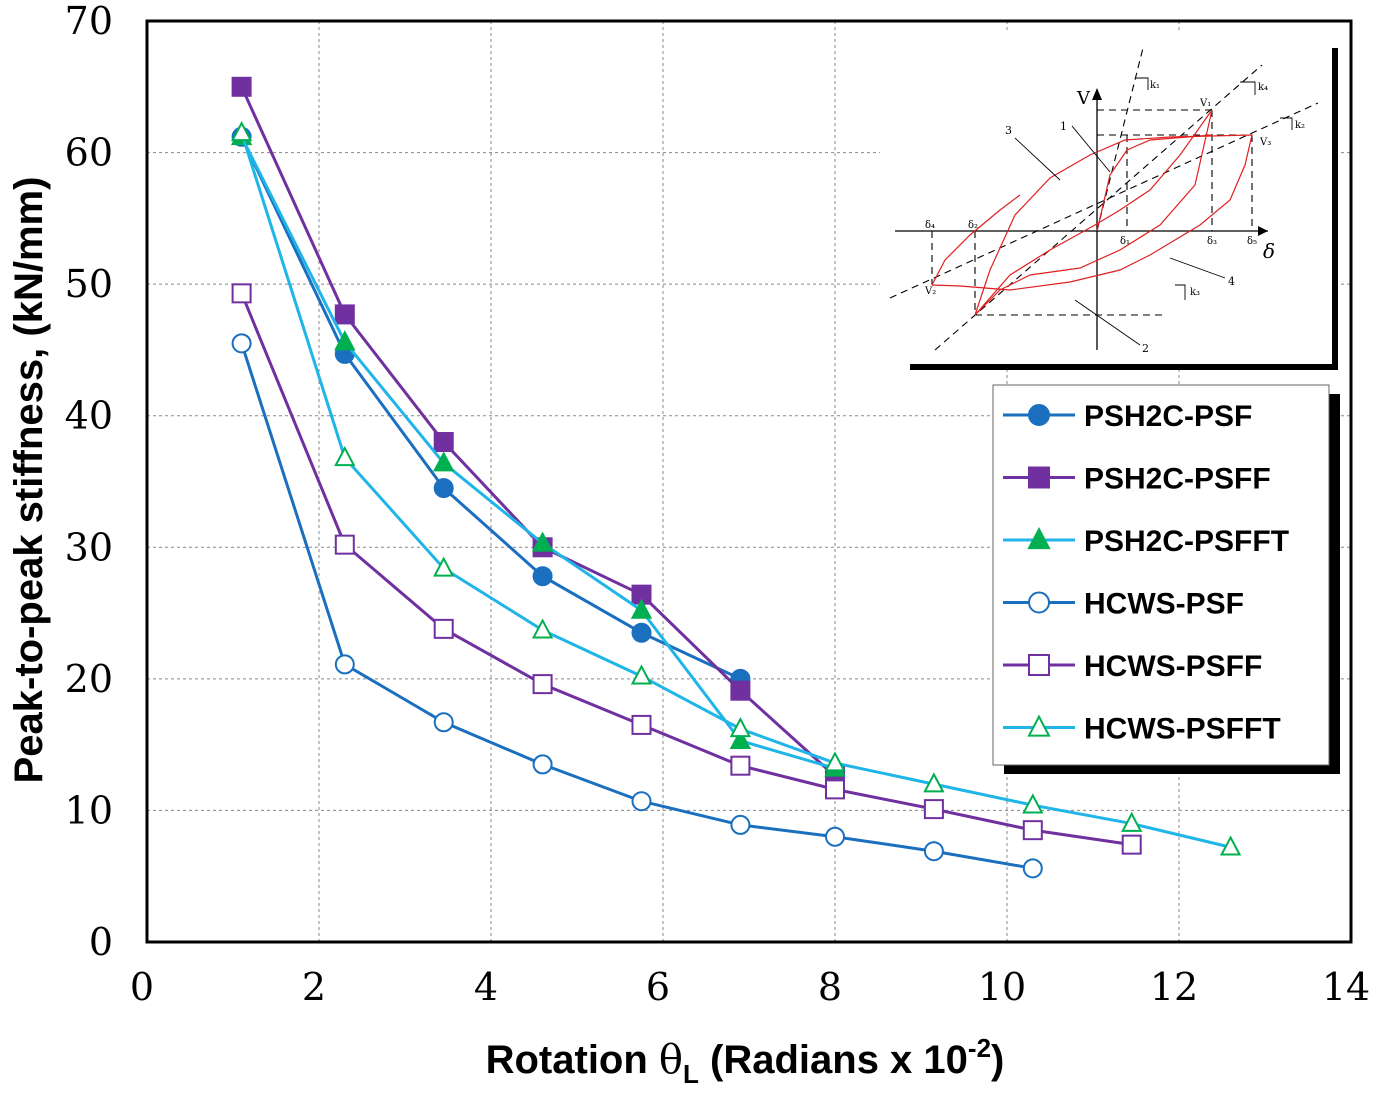 This screenshot has width=1378, height=1099. What do you see at coordinates (1265, 142) in the screenshot?
I see `inset-v-point-label: V₃` at bounding box center [1265, 142].